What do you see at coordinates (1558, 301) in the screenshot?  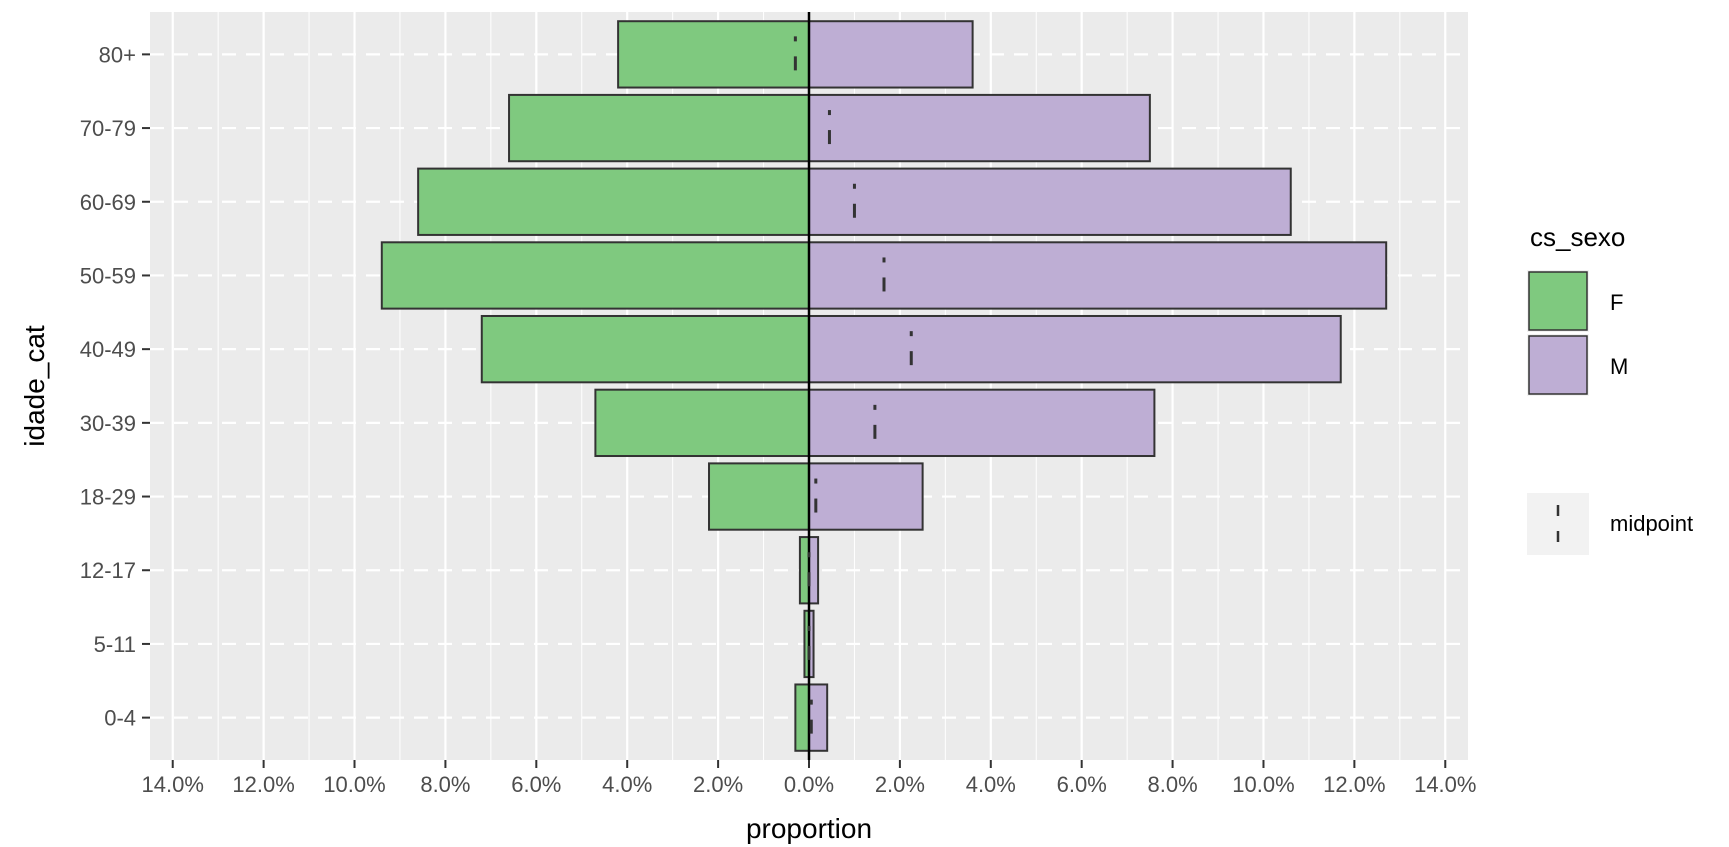 I see `legend-key-f` at bounding box center [1558, 301].